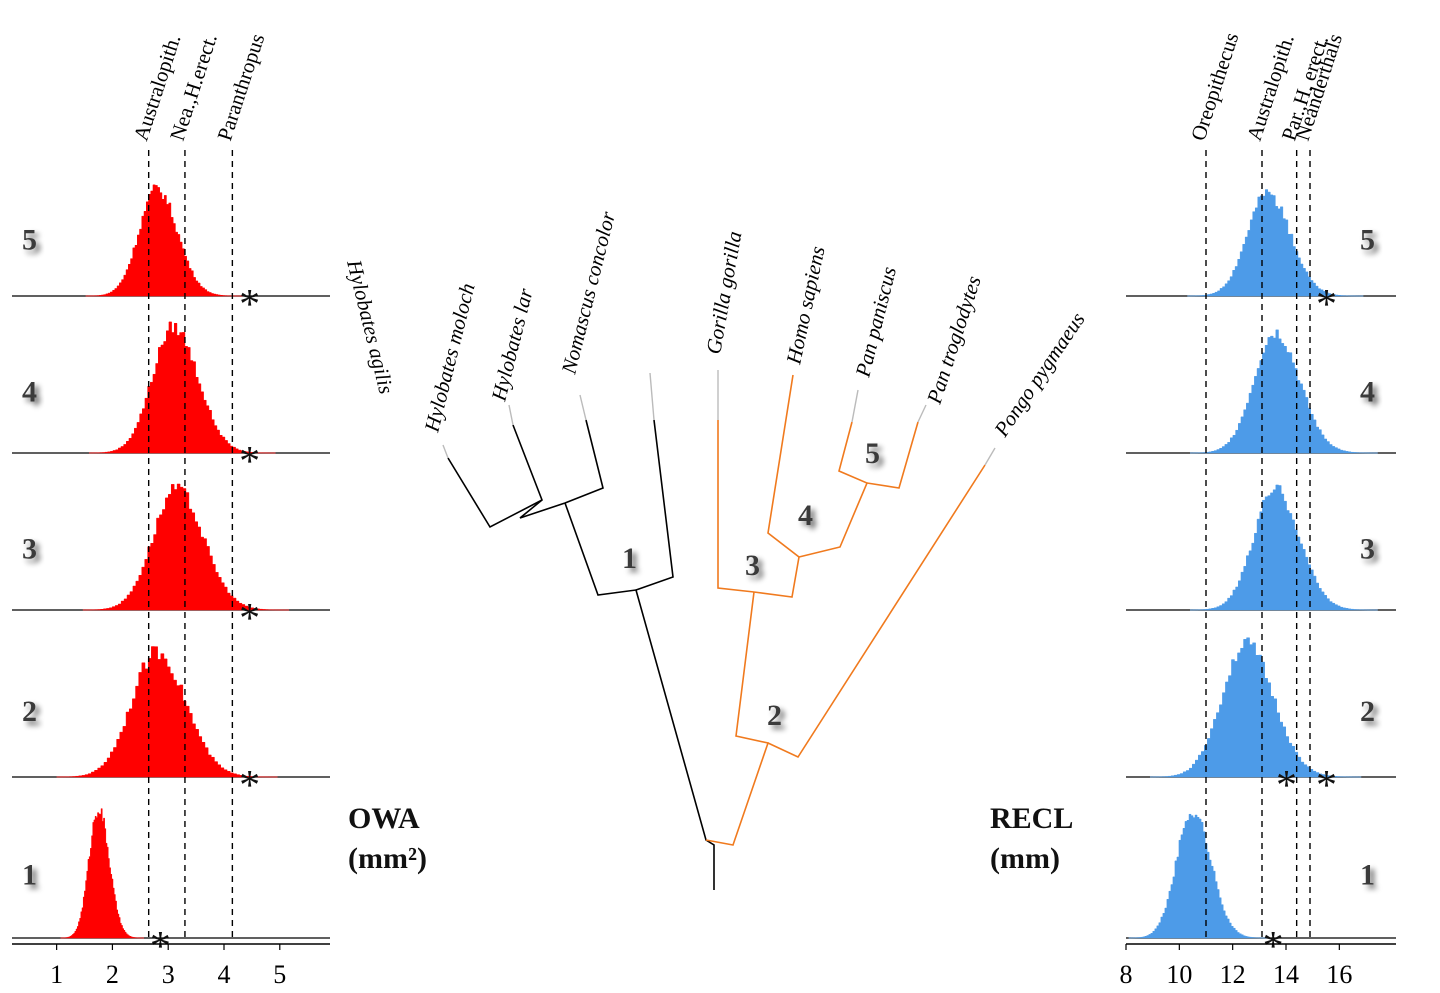 The image size is (1440, 993). What do you see at coordinates (1025, 858) in the screenshot?
I see `right-unit-label: (mm)` at bounding box center [1025, 858].